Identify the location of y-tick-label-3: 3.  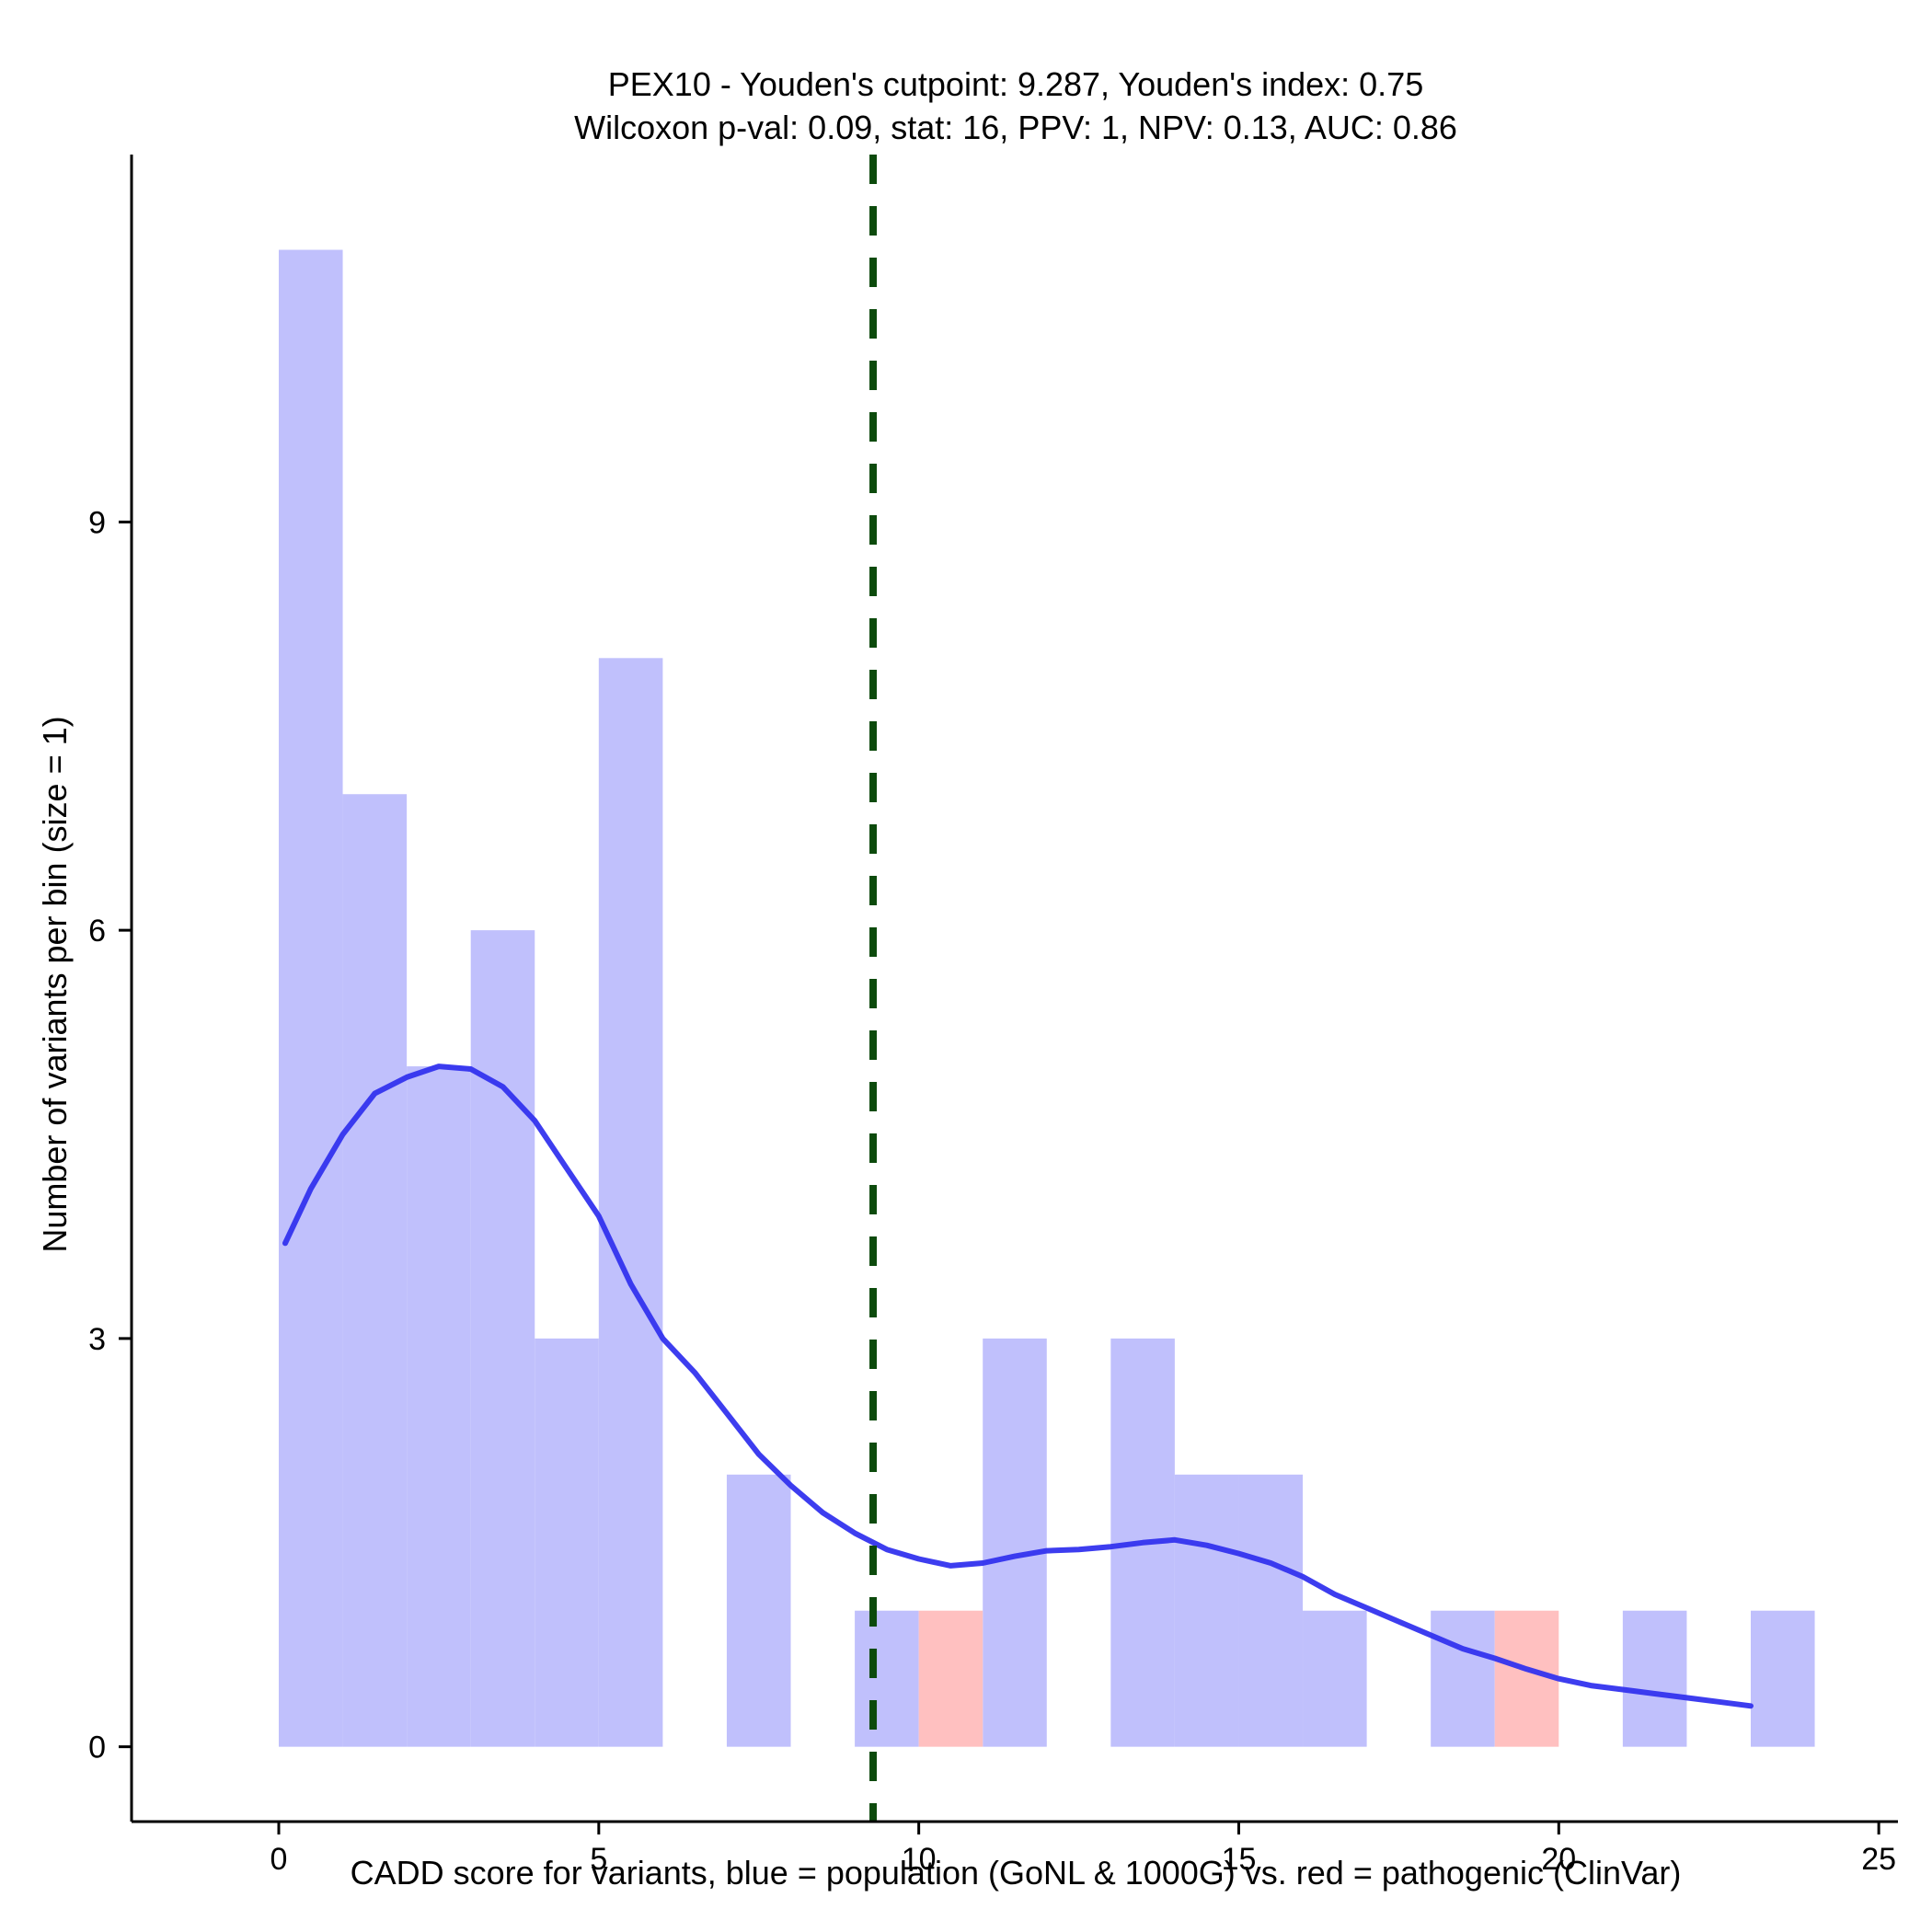
(97, 1339).